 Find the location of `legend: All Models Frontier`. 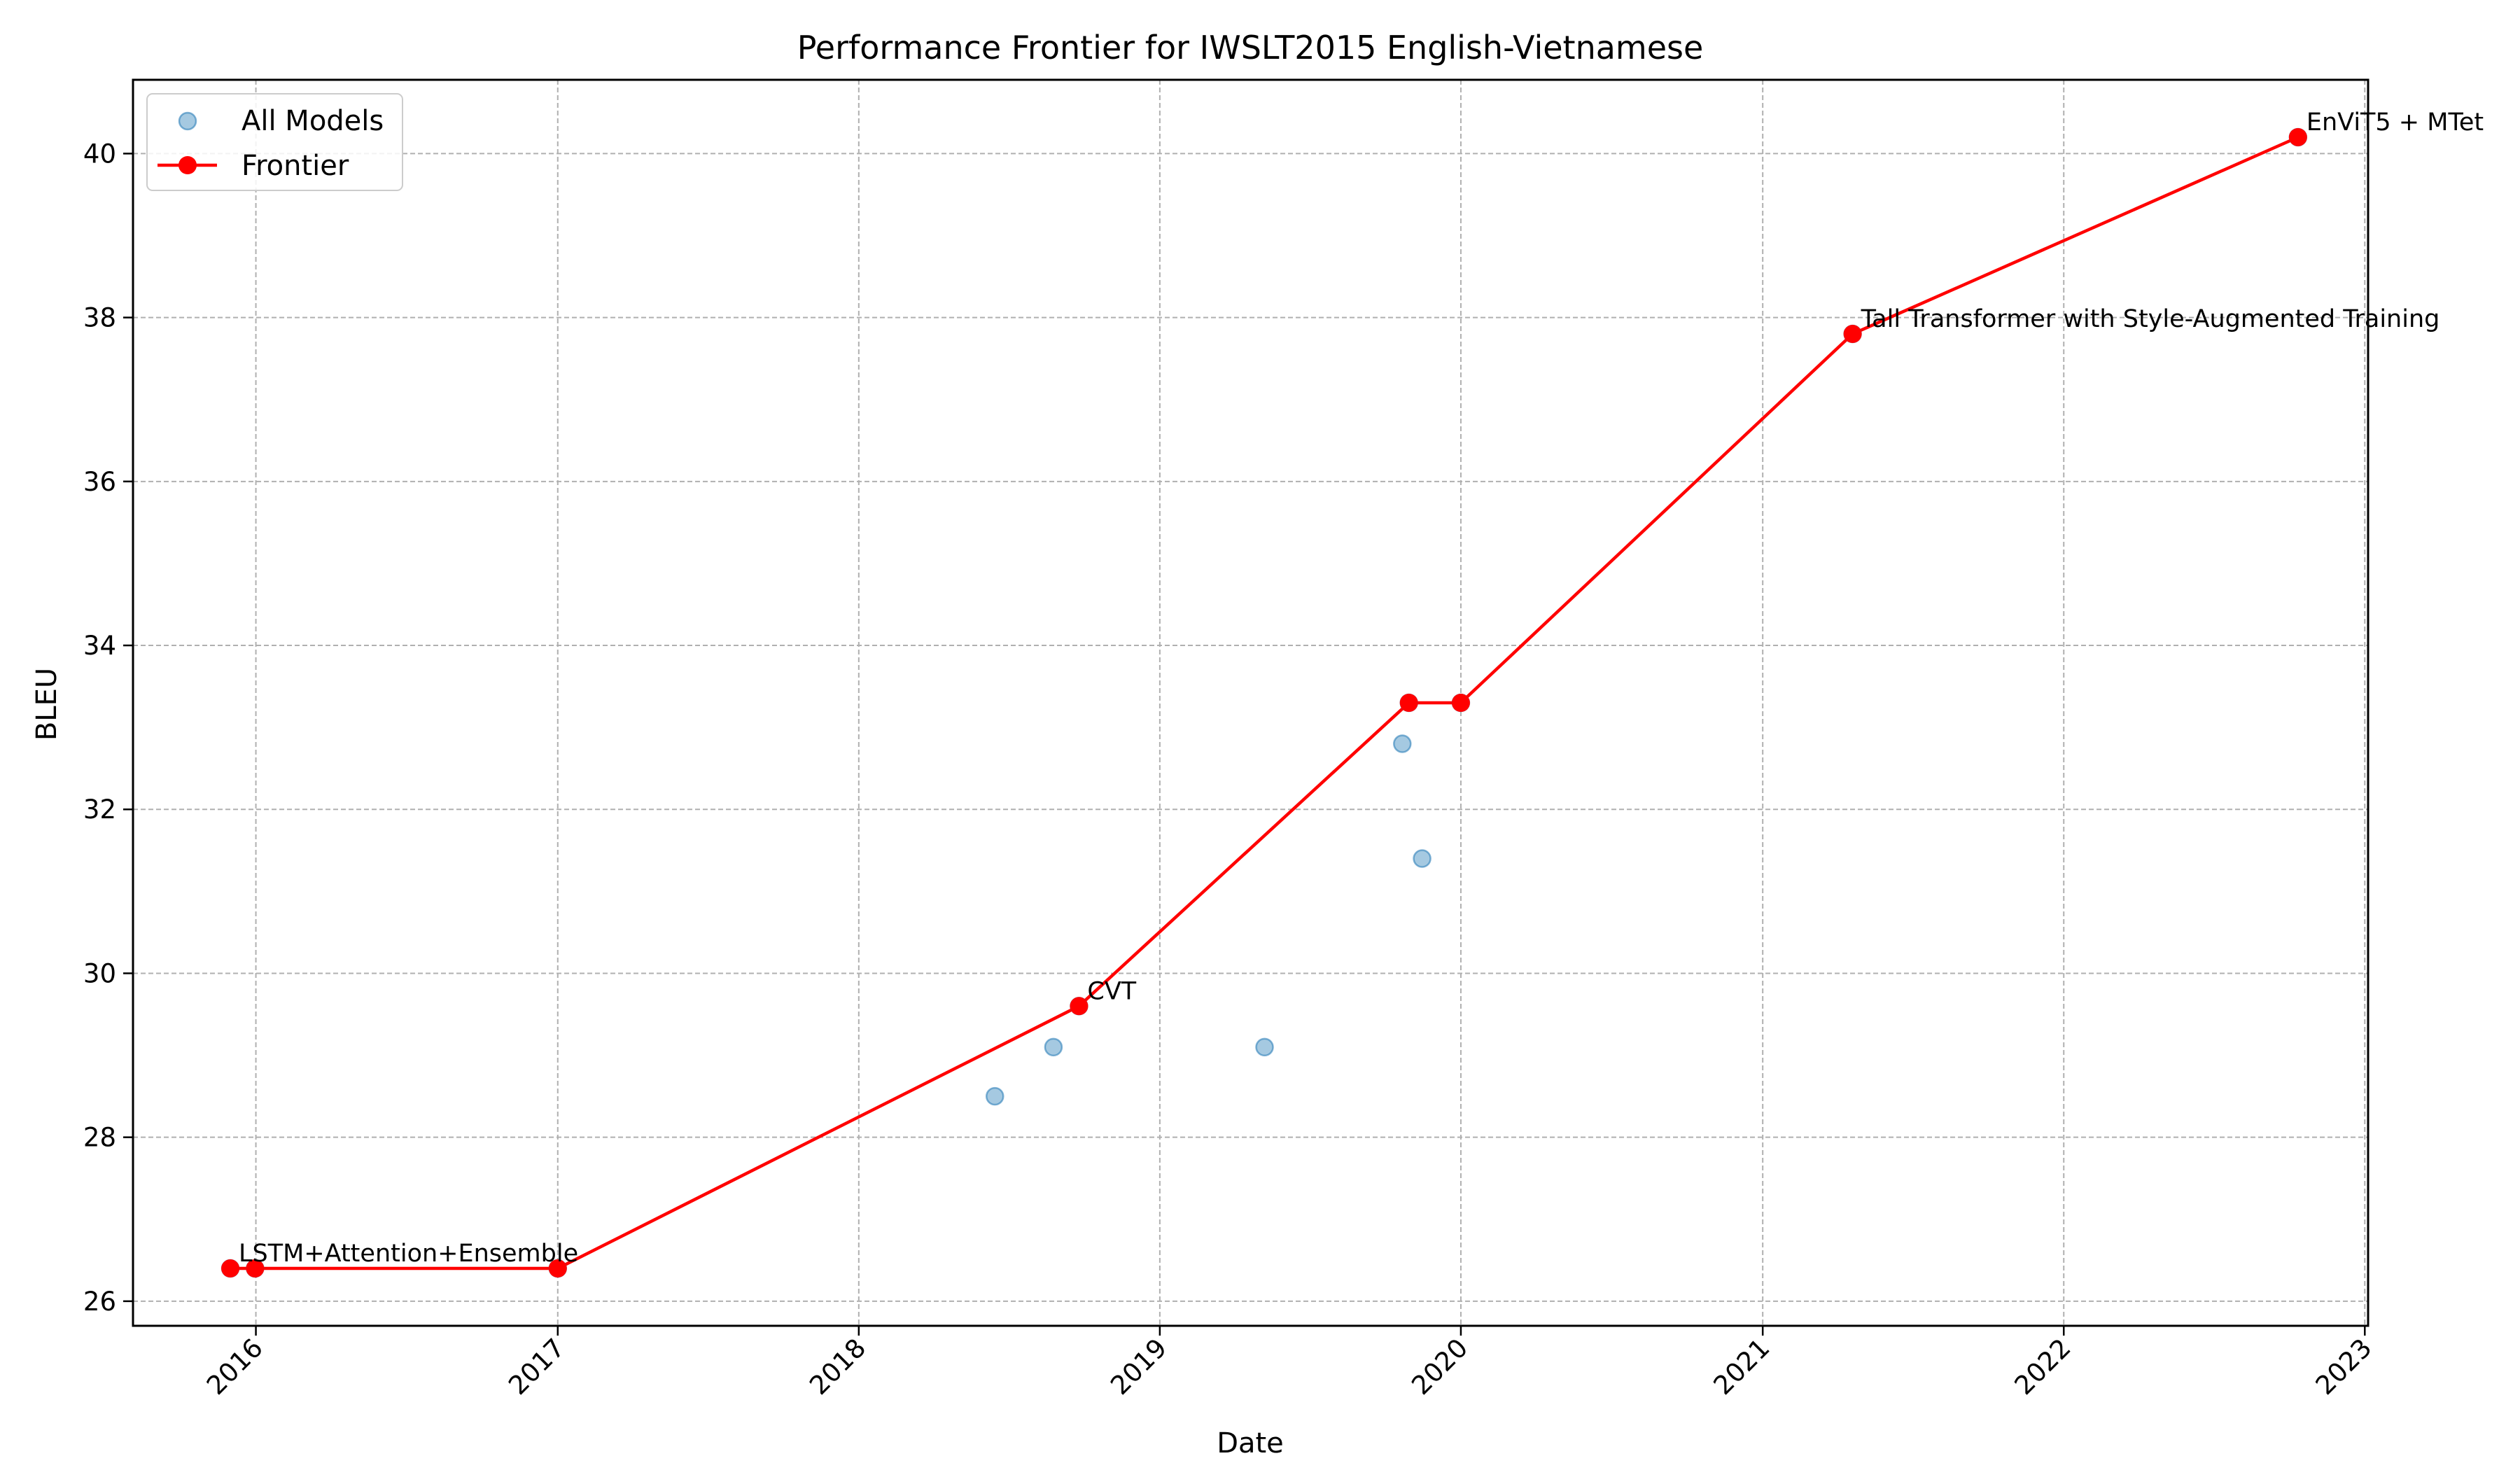

legend: All Models Frontier is located at coordinates (274, 142).